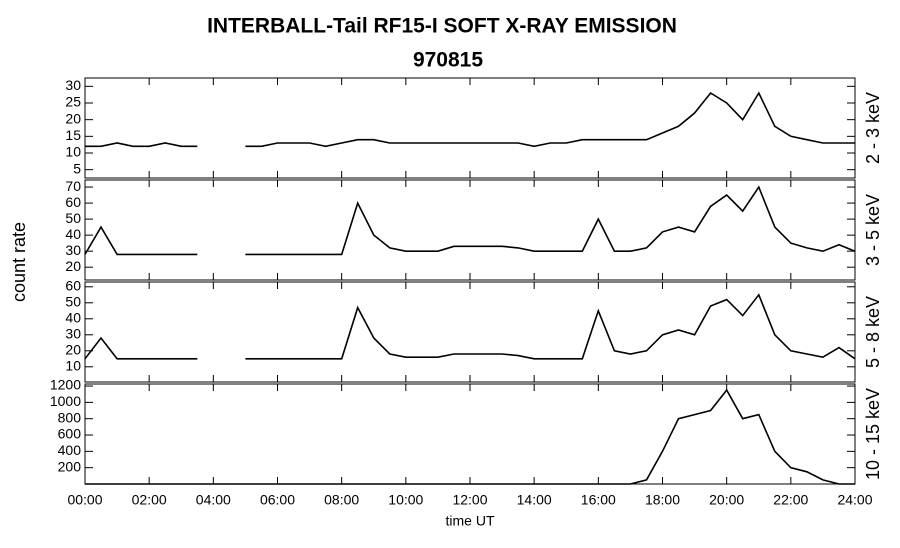  I want to click on y-axis-label: count rate, so click(19, 262).